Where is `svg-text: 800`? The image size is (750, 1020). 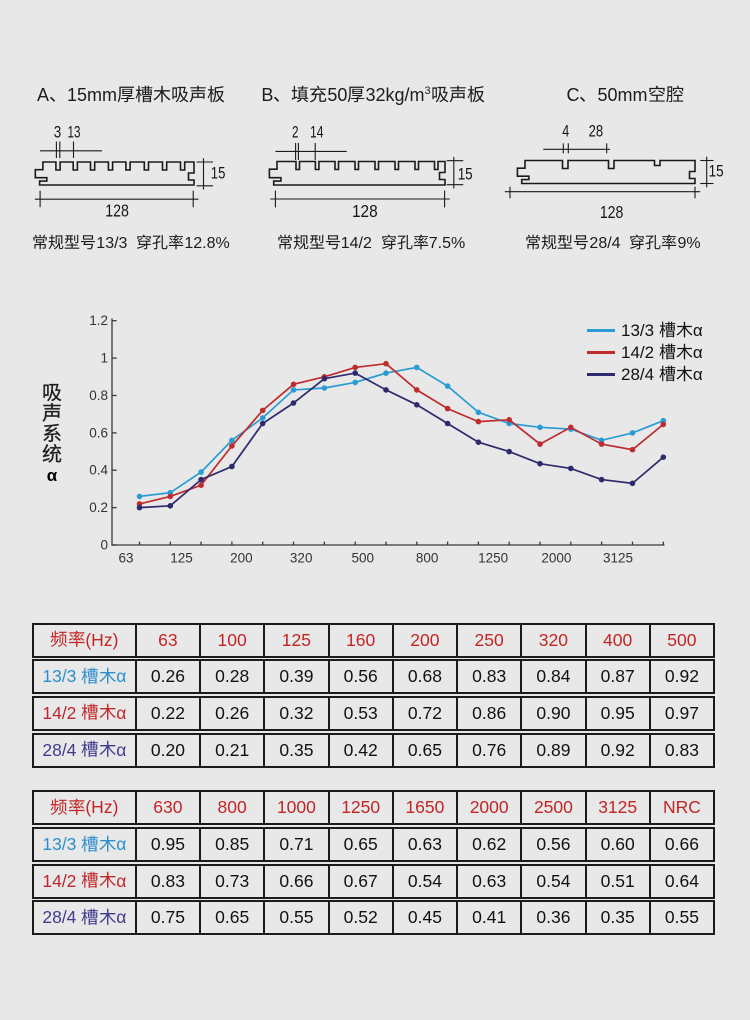 svg-text: 800 is located at coordinates (427, 558).